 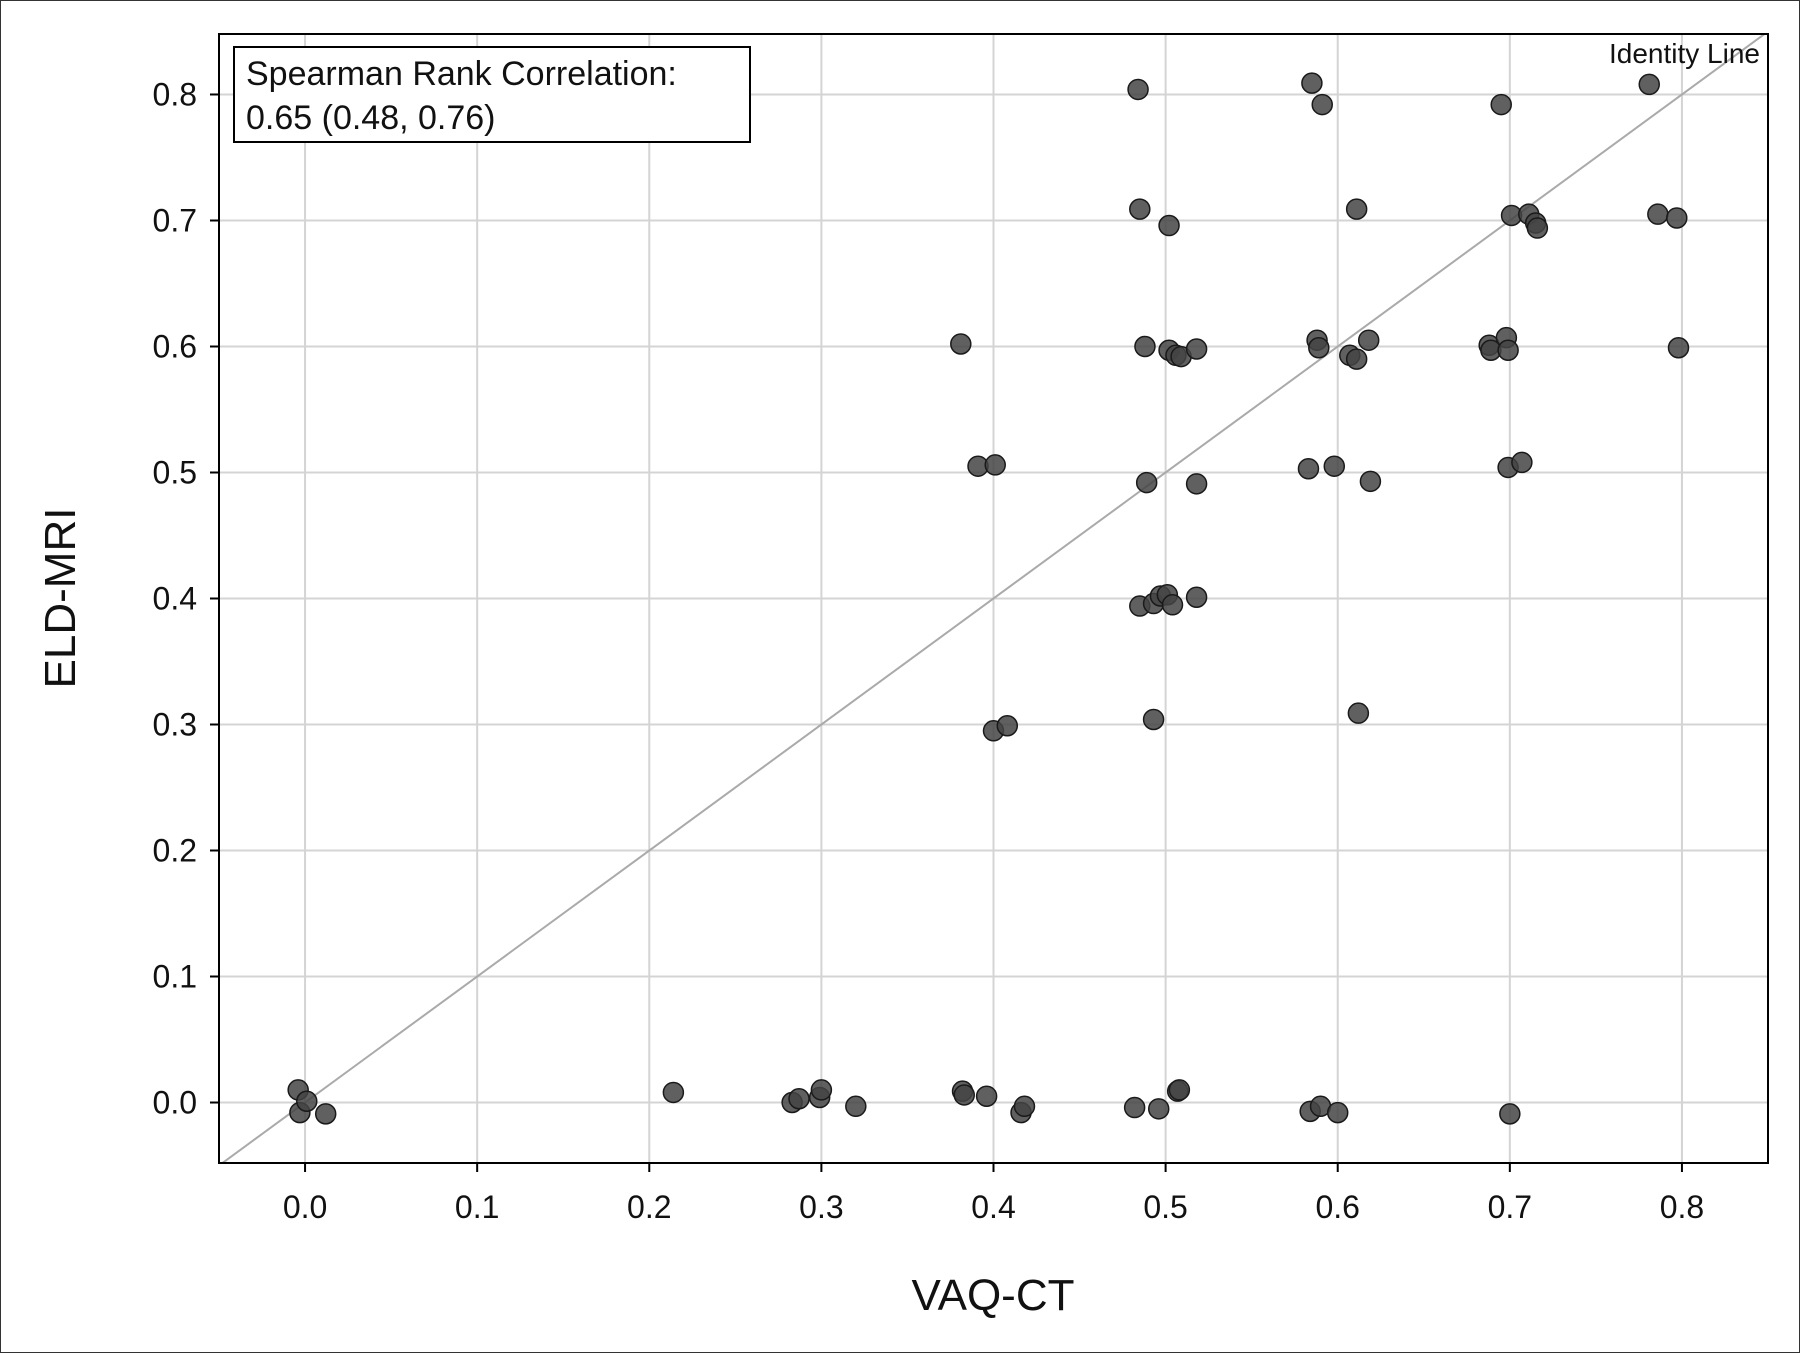 What do you see at coordinates (1682, 1207) in the screenshot?
I see `x-tick-label: 0.8` at bounding box center [1682, 1207].